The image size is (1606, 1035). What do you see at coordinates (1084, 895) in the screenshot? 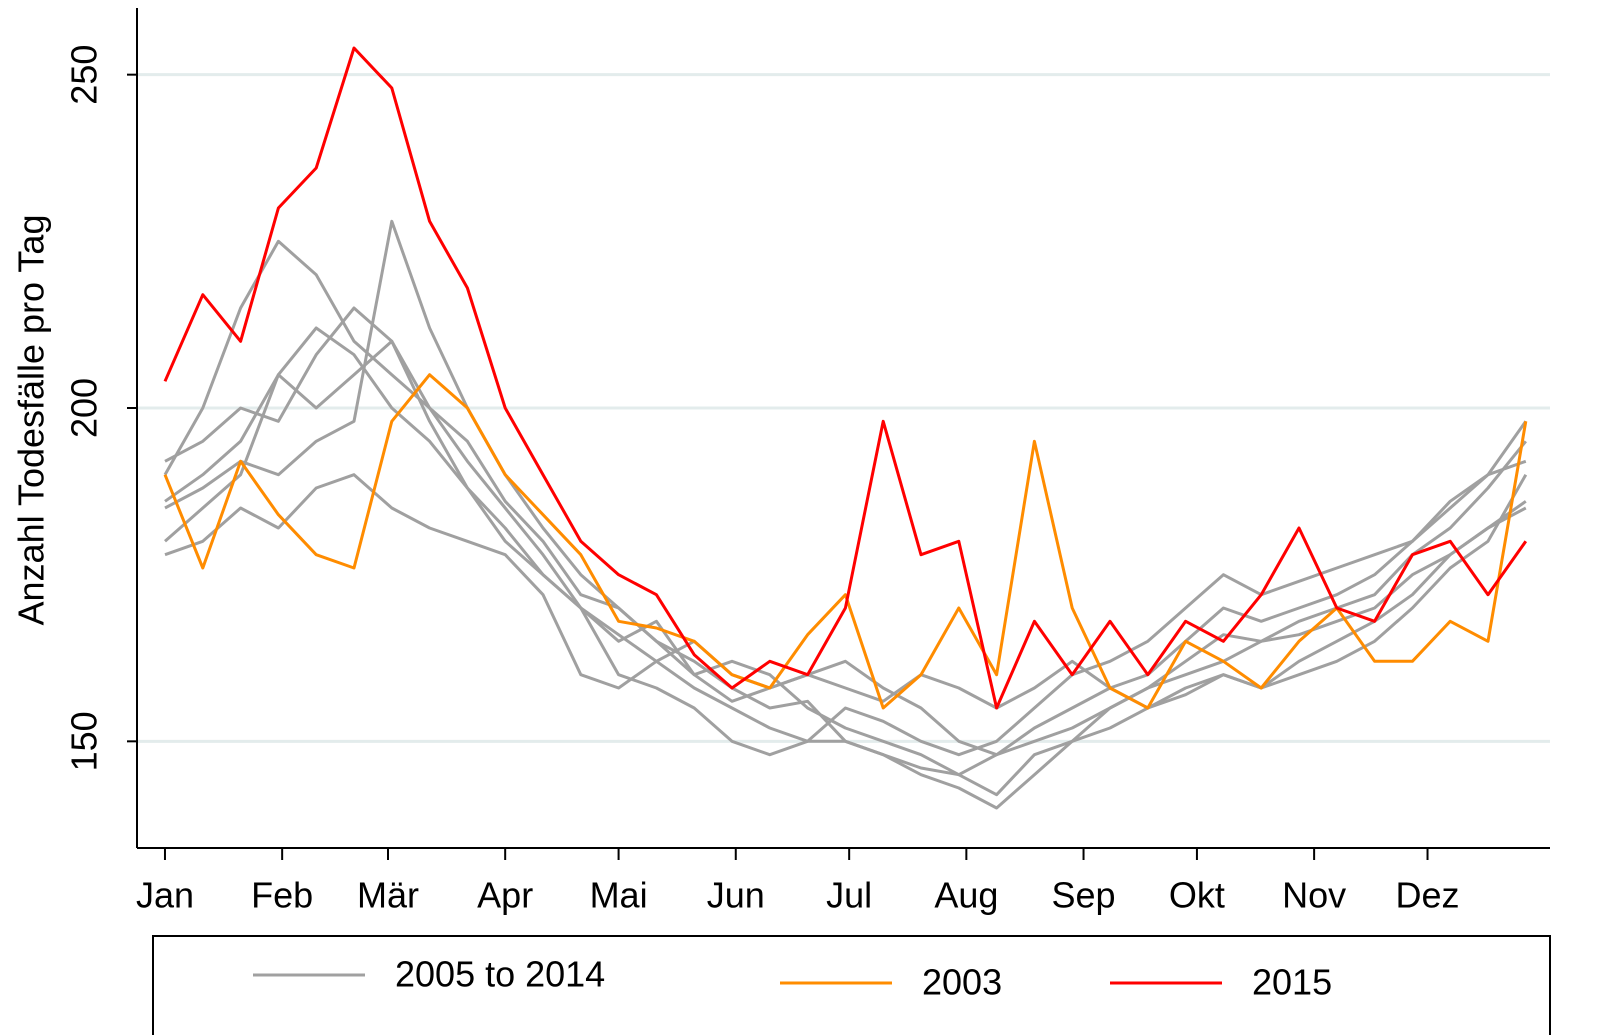
I see `x-tick-label: Sep` at bounding box center [1084, 895].